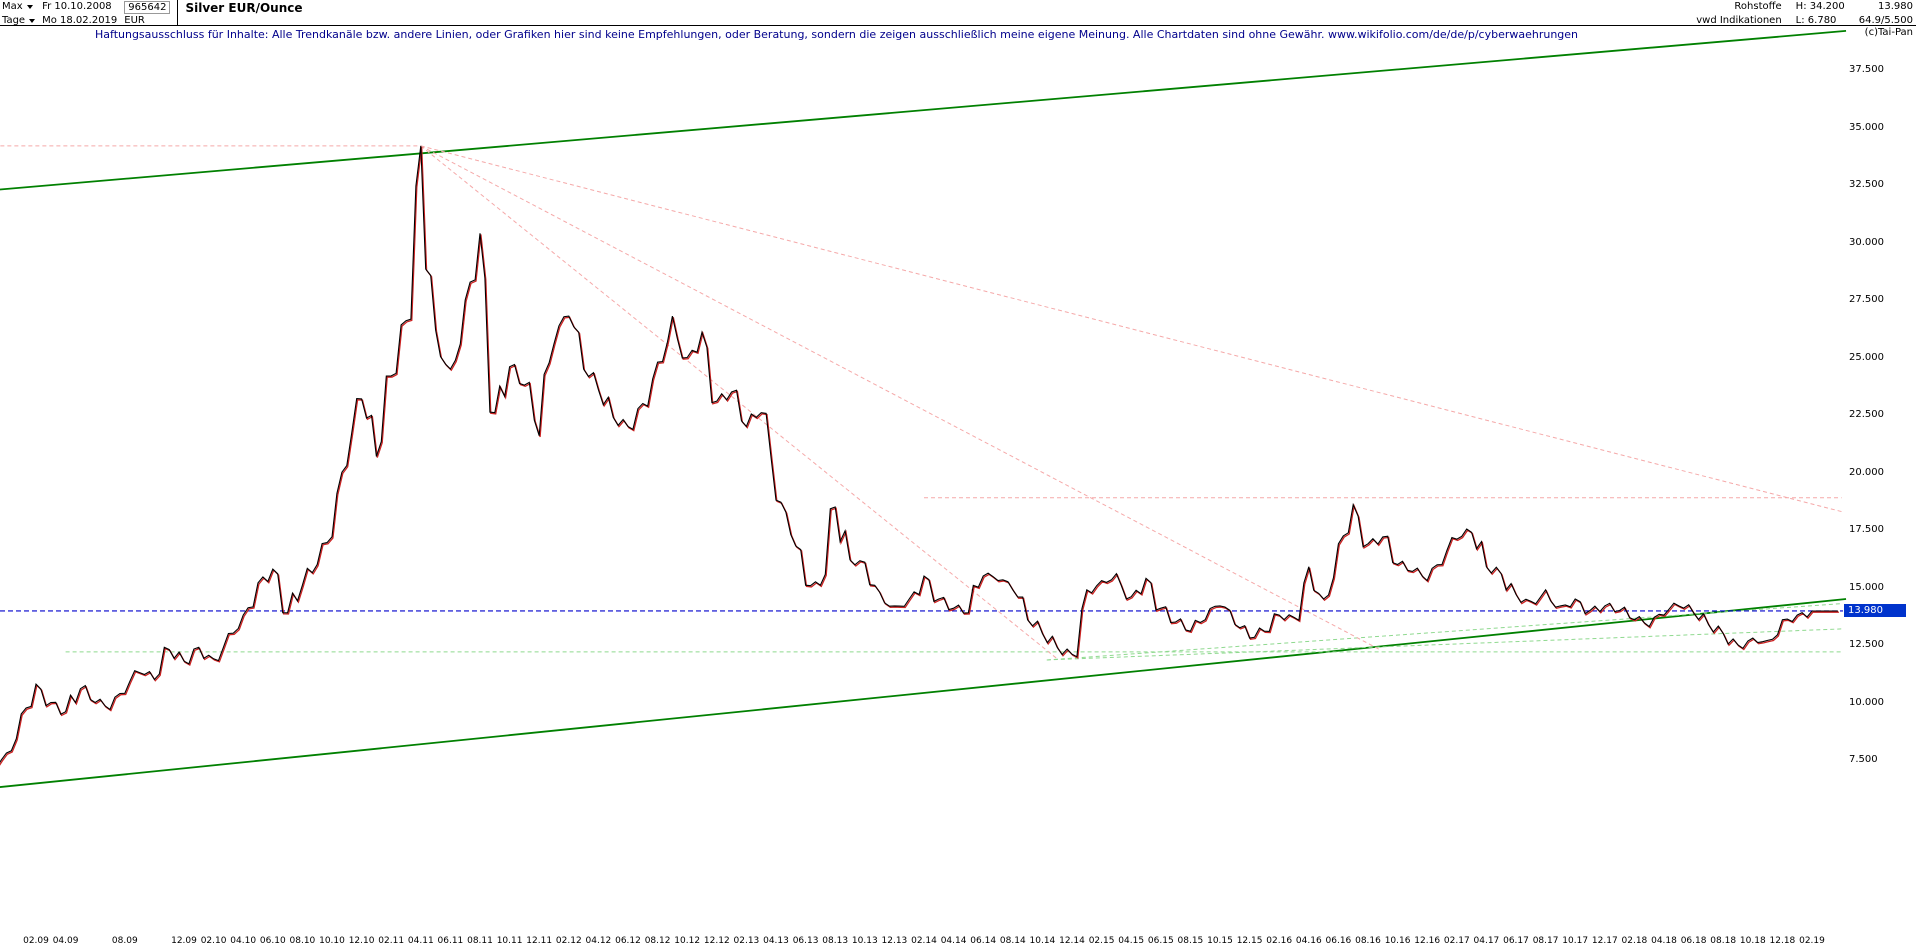 The image size is (1916, 952). Describe the element at coordinates (178, 12) in the screenshot. I see `divider` at that location.